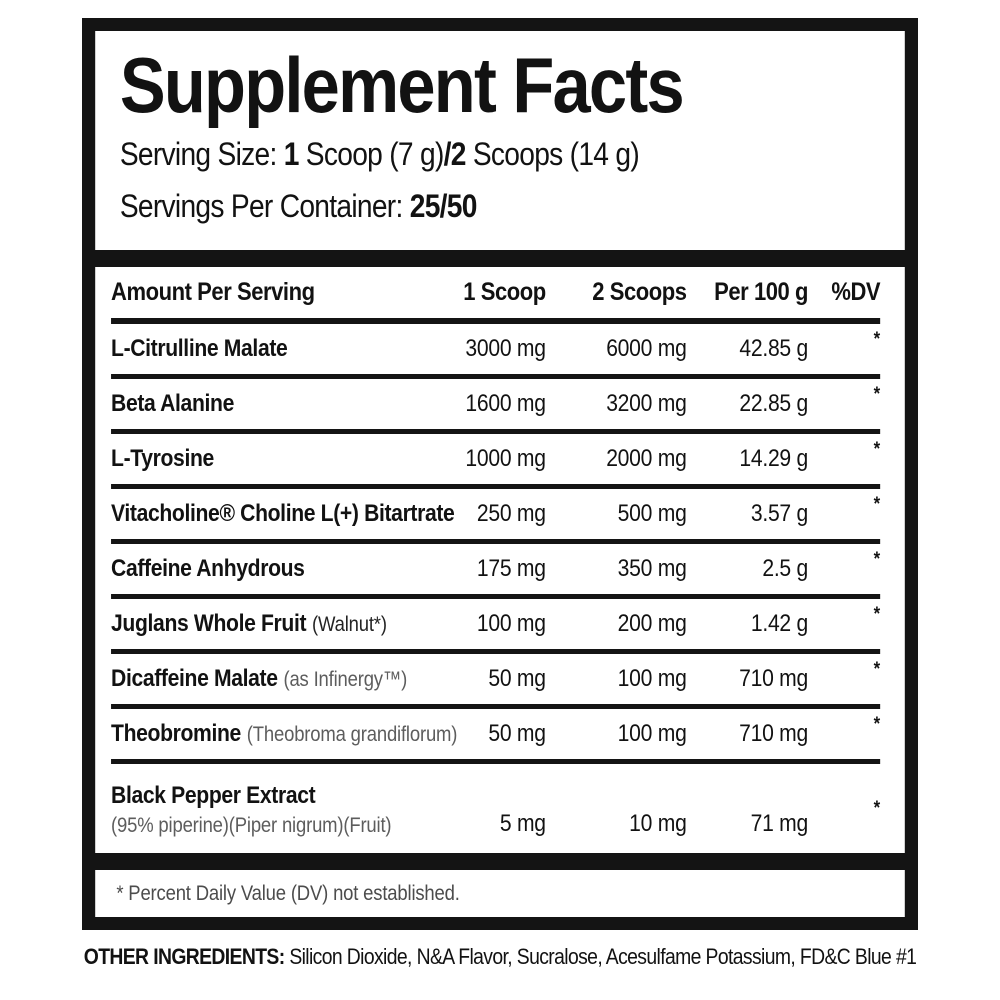 The image size is (1000, 1000). Describe the element at coordinates (773, 403) in the screenshot. I see `amount-per-100g: 22.85 g` at that location.